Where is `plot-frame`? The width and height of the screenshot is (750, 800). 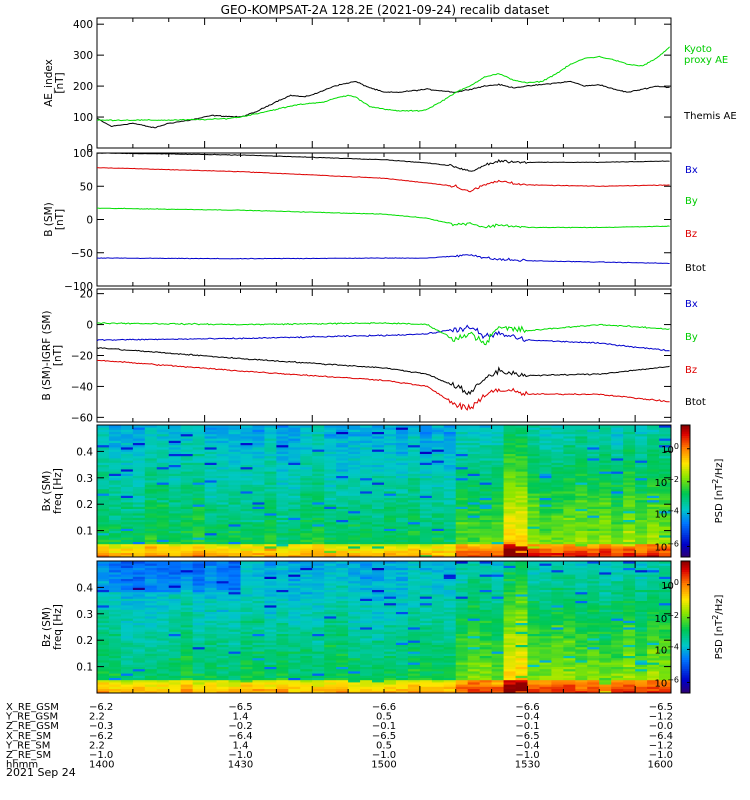
plot-frame is located at coordinates (384, 83).